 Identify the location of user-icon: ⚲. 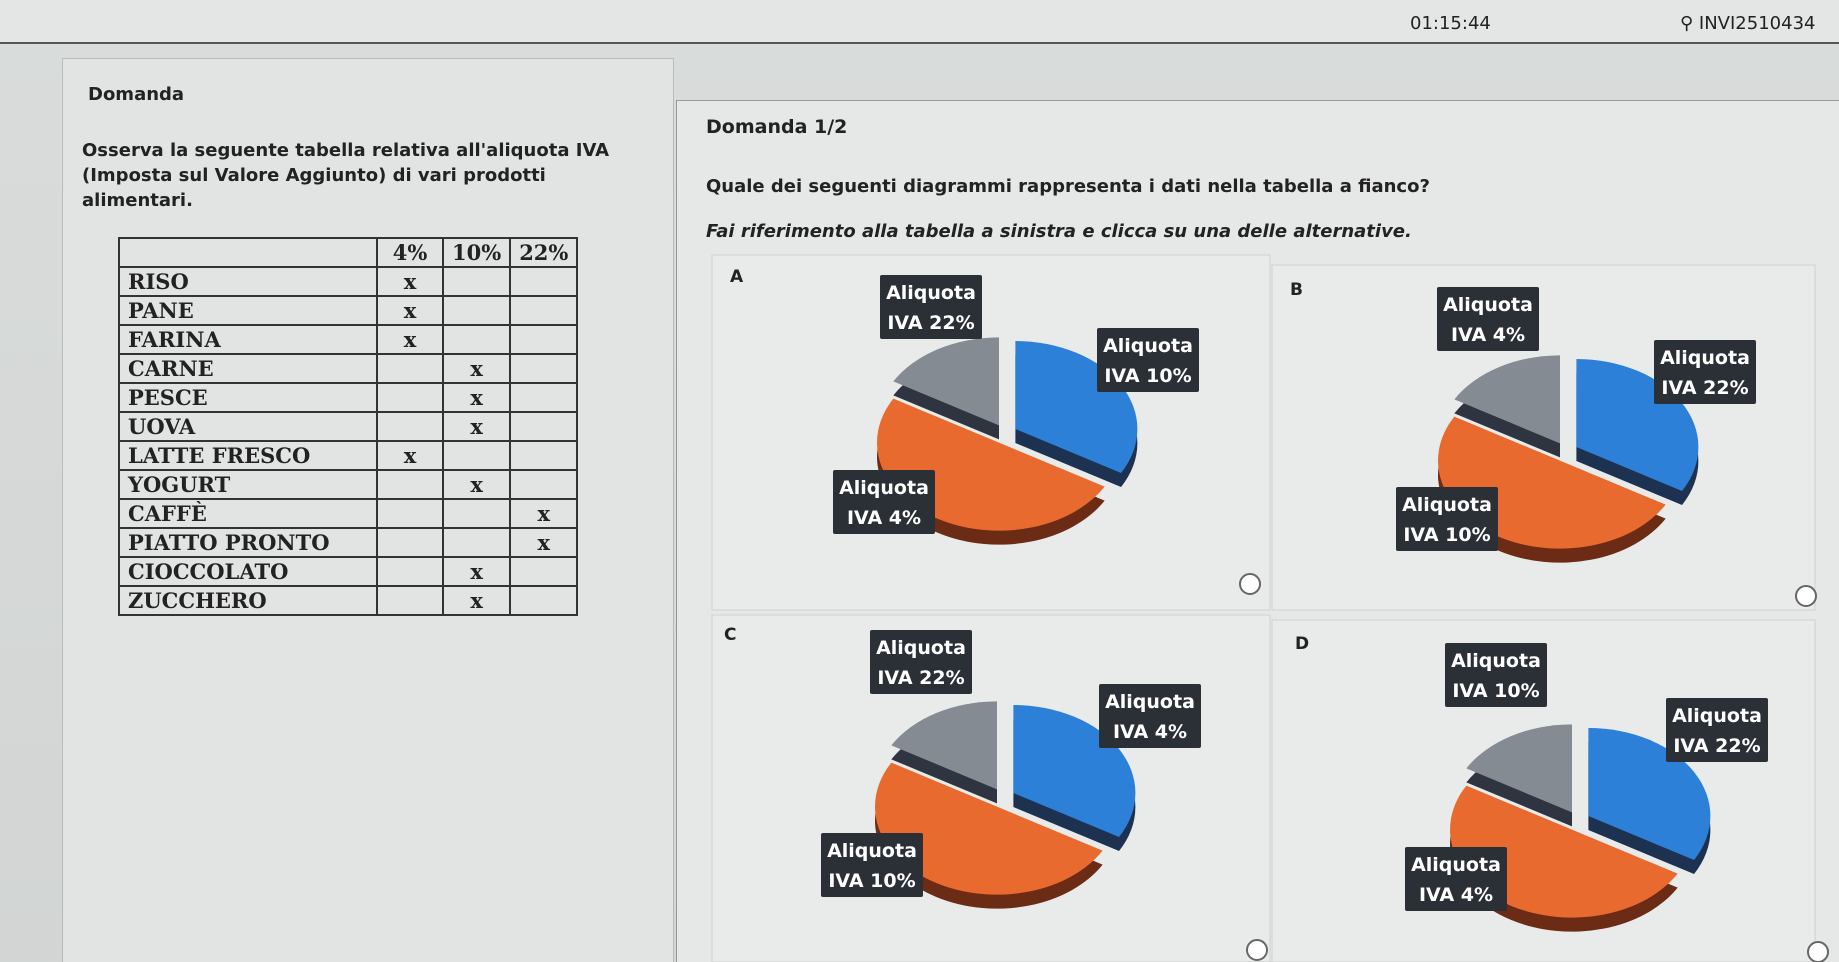
(1689, 23).